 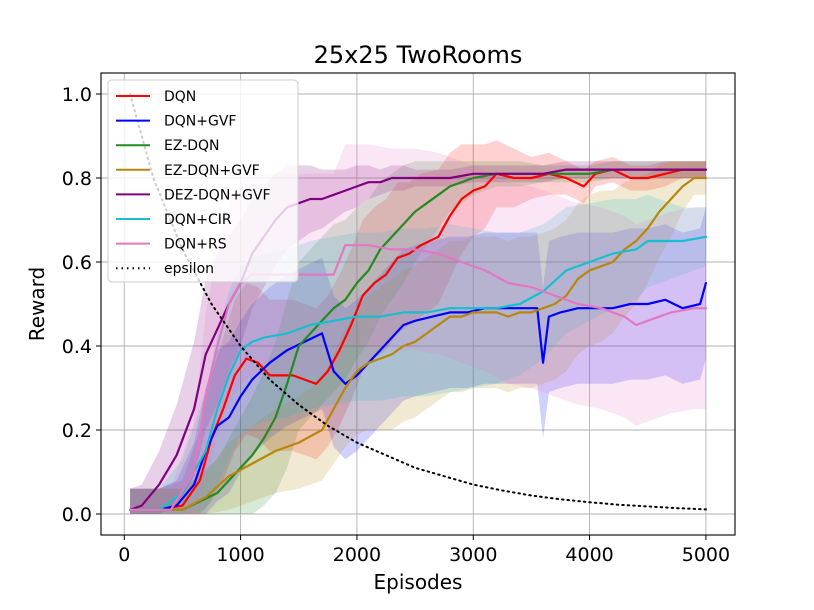 What do you see at coordinates (424, 550) in the screenshot?
I see `x-axis-ticks: 0 1000 2000 3000 4000 5000` at bounding box center [424, 550].